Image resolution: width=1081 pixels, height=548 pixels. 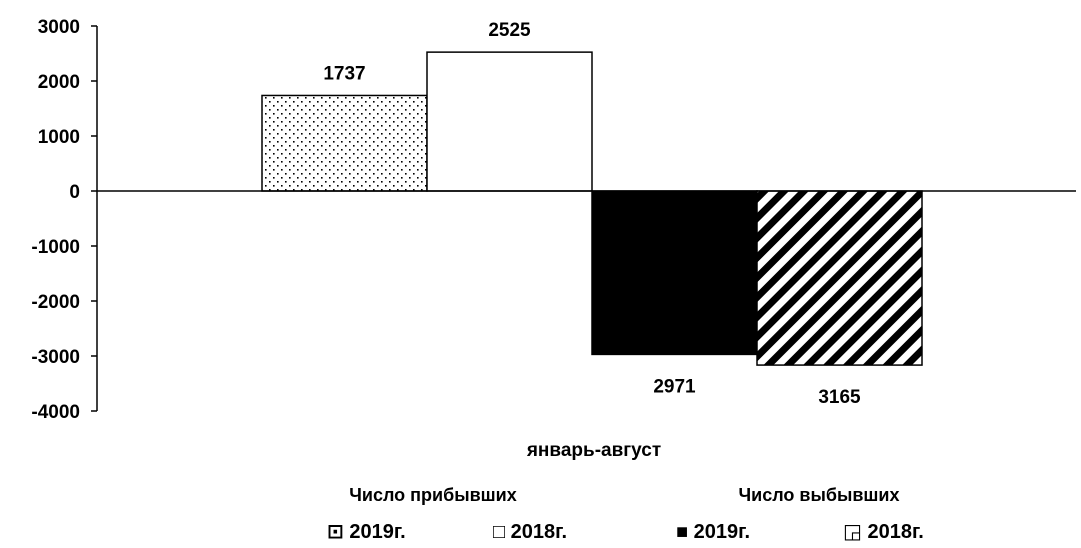 What do you see at coordinates (55, 357) in the screenshot?
I see `y-tick-label: -3000` at bounding box center [55, 357].